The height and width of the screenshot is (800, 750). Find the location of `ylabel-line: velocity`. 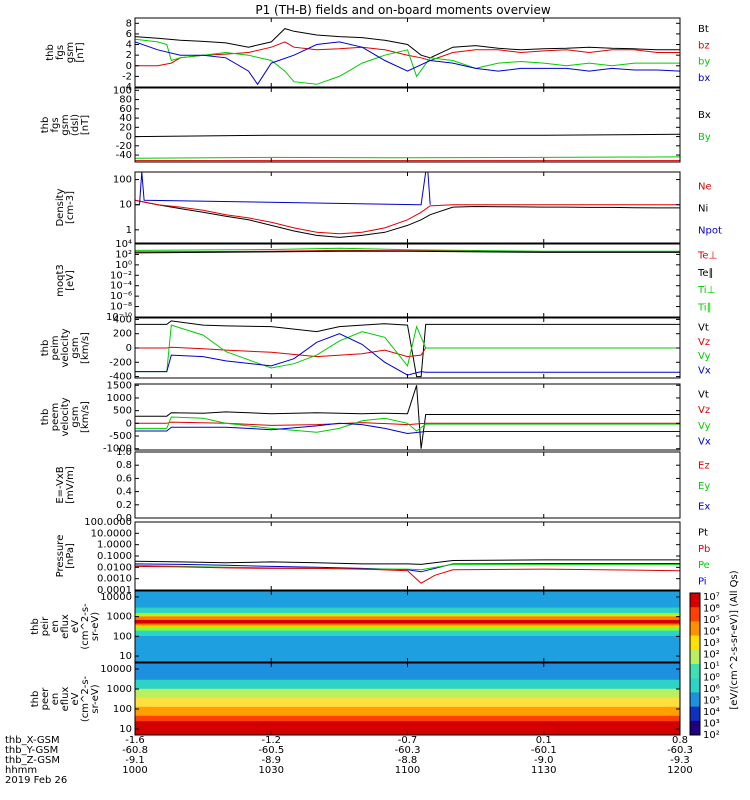

ylabel-line: velocity is located at coordinates (65, 416).